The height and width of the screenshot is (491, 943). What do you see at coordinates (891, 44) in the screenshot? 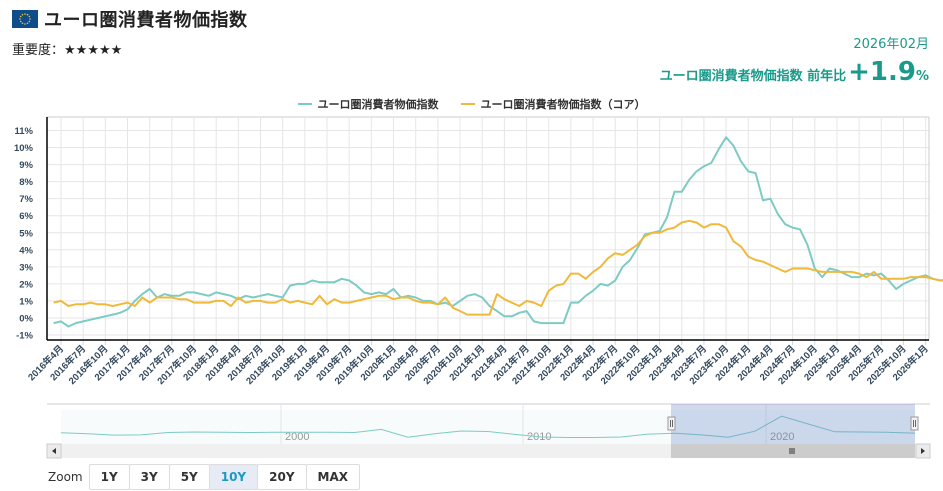
I see `latest-date: 2026年02月` at bounding box center [891, 44].